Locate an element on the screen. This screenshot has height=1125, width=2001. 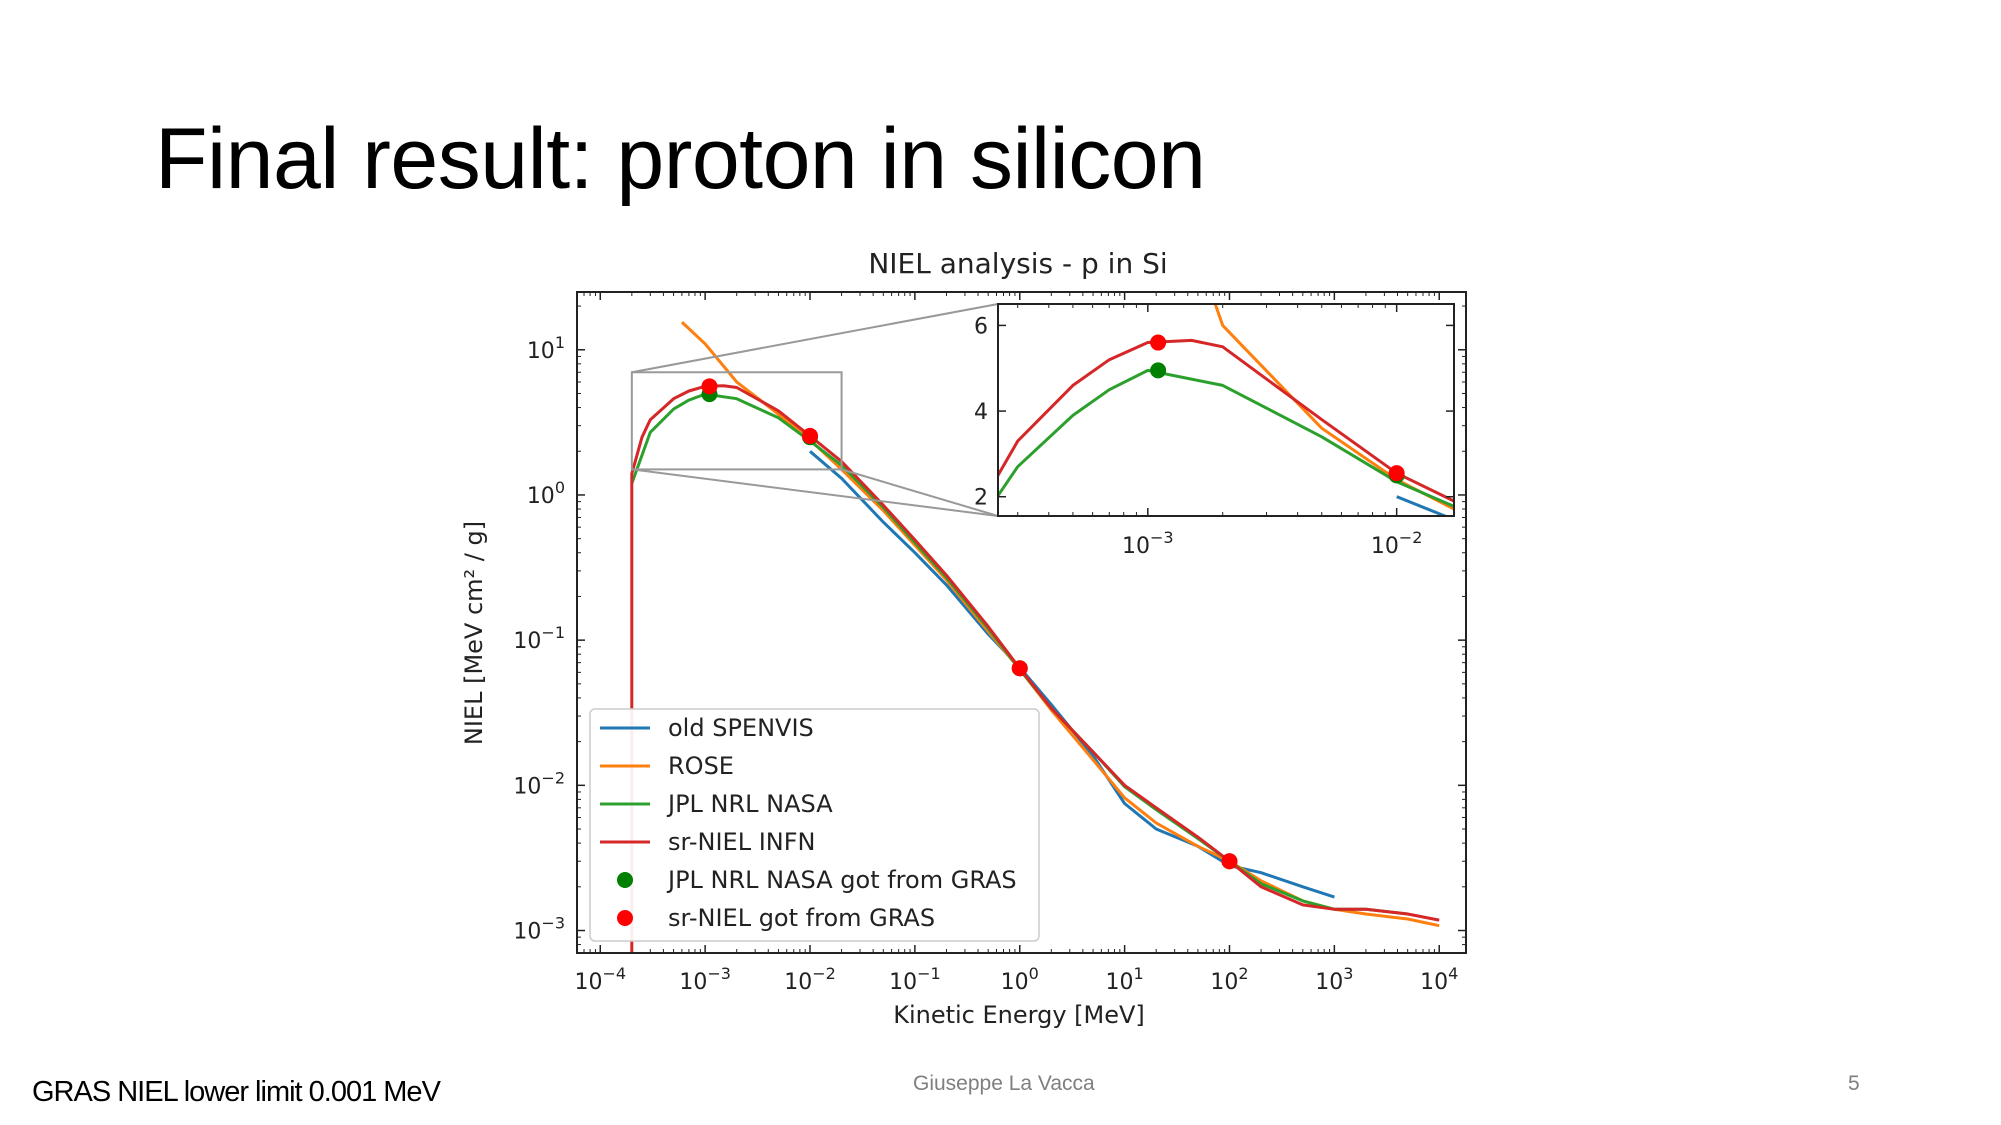
legend-label: sr-NIEL INFN is located at coordinates (741, 842).